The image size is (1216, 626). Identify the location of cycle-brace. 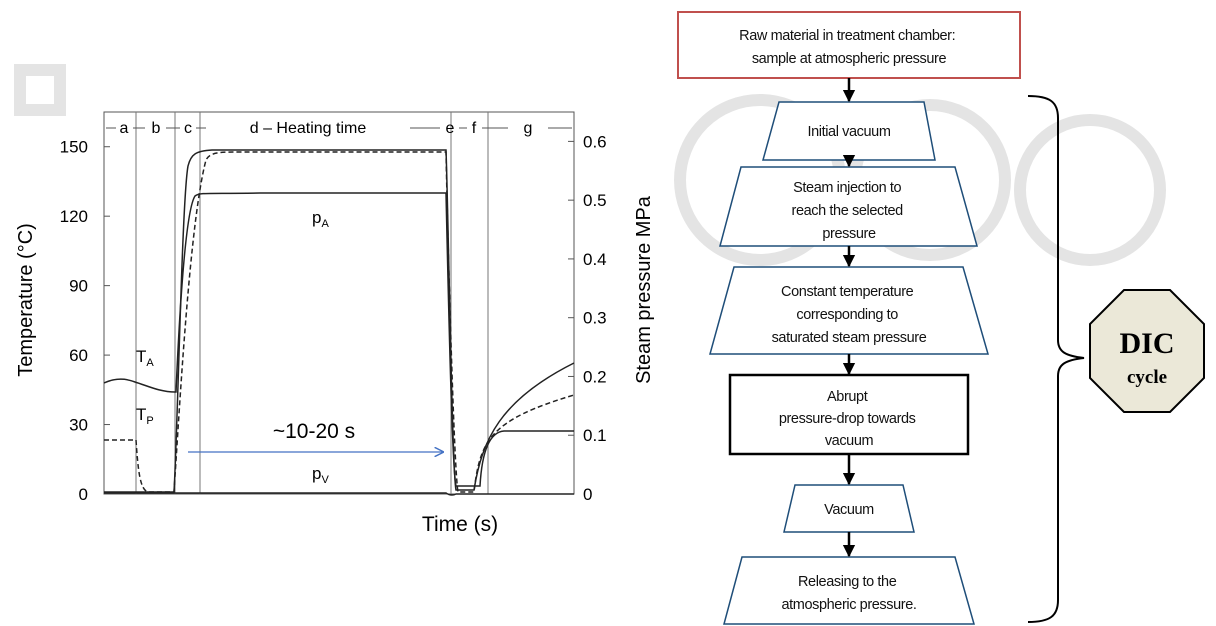
(1056, 359).